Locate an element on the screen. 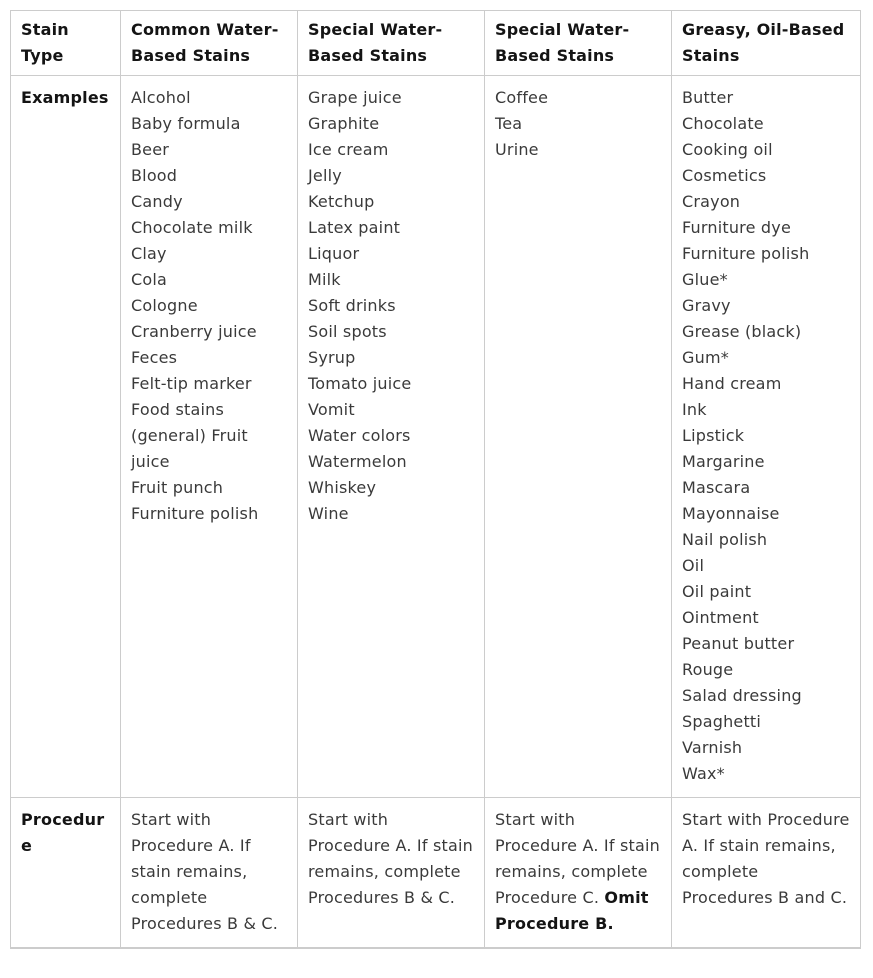 The height and width of the screenshot is (978, 873). example-item: Oil is located at coordinates (693, 565).